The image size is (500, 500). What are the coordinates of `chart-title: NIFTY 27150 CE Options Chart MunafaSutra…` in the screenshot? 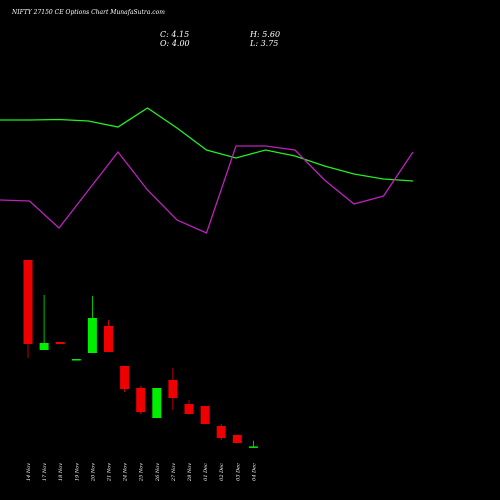 It's located at (88, 12).